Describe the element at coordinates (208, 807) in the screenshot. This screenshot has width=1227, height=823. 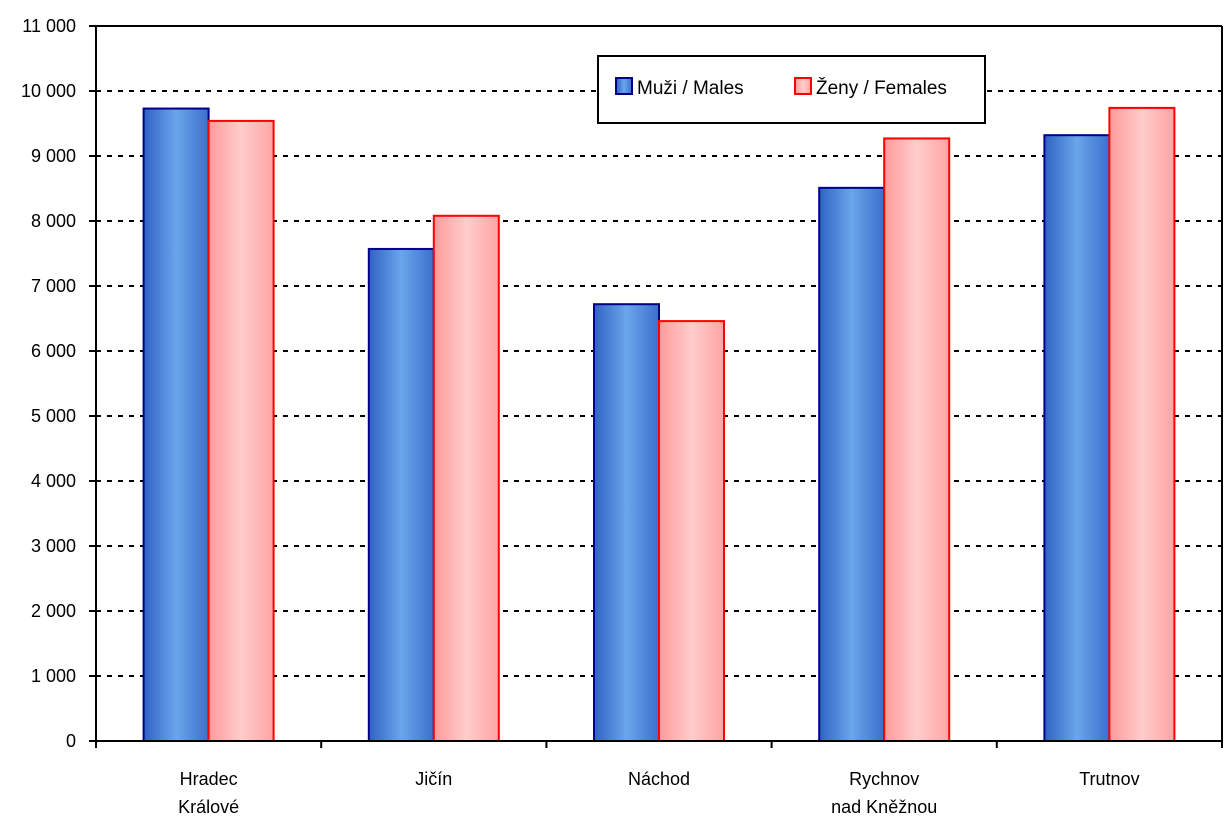
I see `x-tick-label: Králové` at that location.